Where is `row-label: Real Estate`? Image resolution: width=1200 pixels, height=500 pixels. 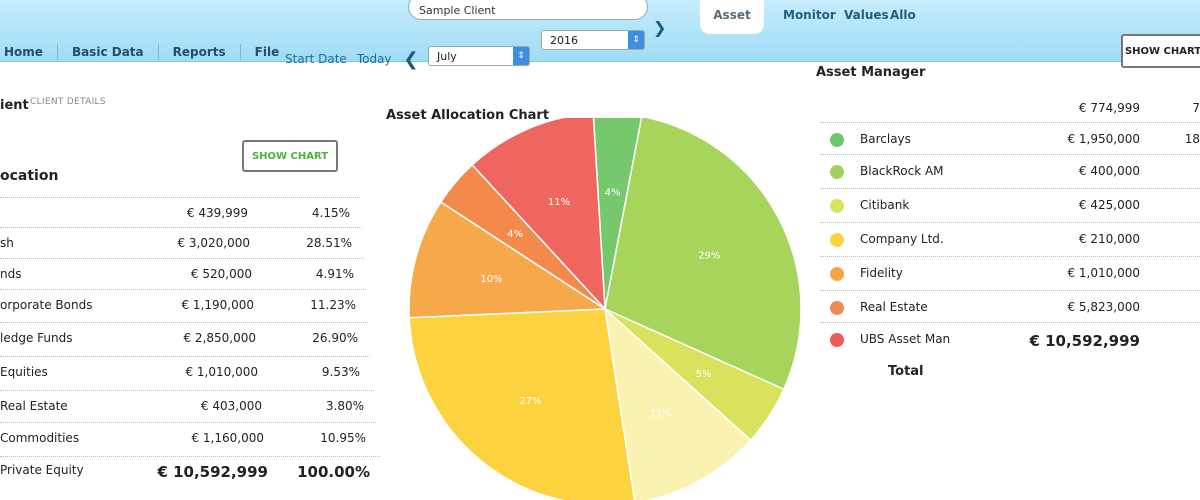
row-label: Real Estate is located at coordinates (34, 406).